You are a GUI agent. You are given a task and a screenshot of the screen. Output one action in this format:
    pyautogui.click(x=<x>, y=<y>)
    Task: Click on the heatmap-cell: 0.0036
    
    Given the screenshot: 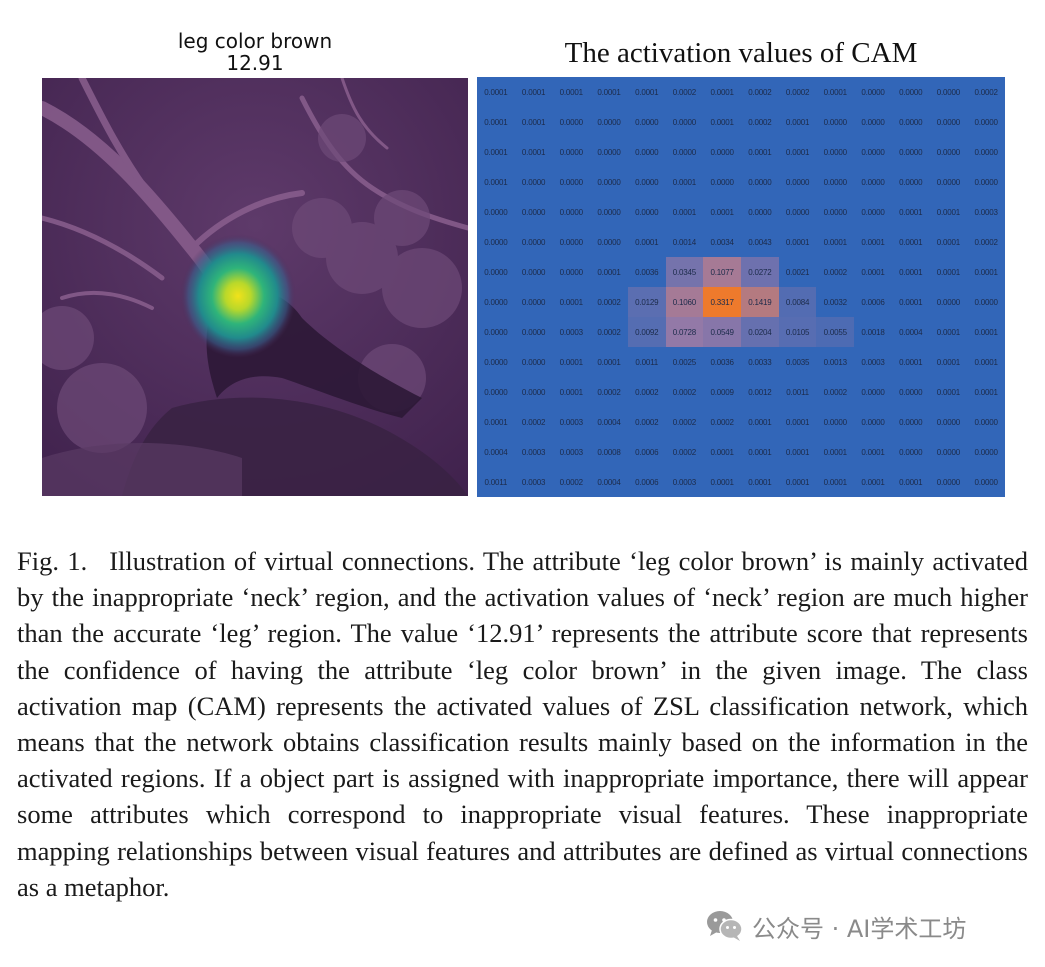 What is the action you would take?
    pyautogui.click(x=647, y=272)
    